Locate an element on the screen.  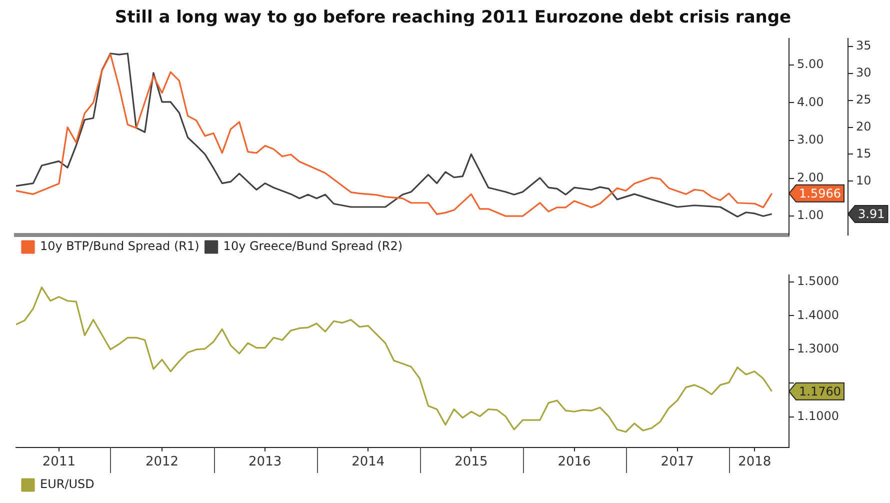
y2-tick-label: 25 is located at coordinates (864, 99).